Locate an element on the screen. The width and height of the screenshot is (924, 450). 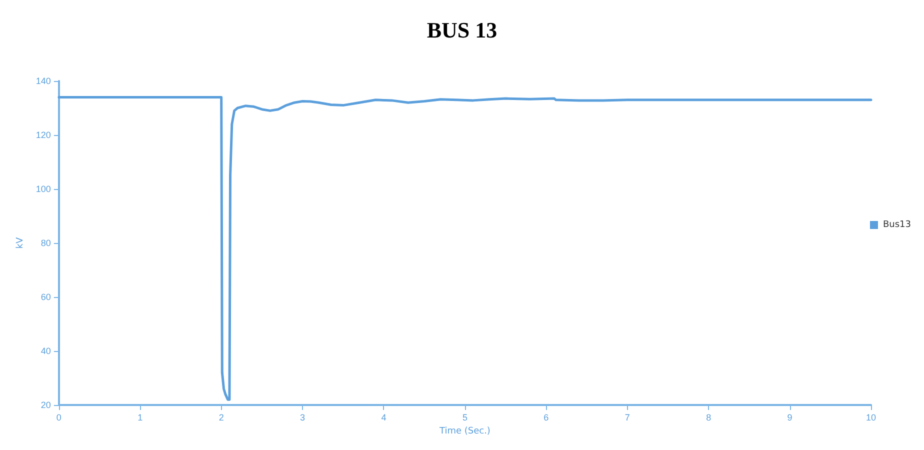
x-tick-label: 8 is located at coordinates (709, 417).